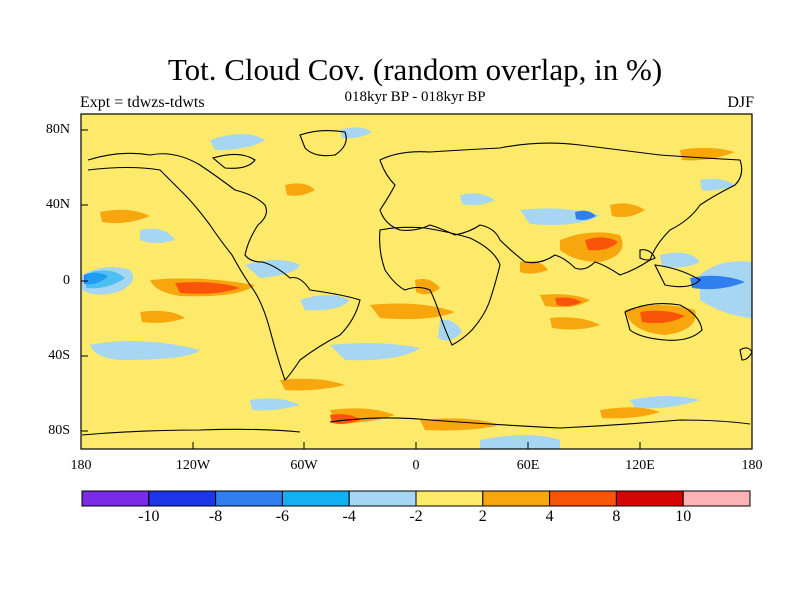 This screenshot has height=600, width=800. What do you see at coordinates (549, 516) in the screenshot?
I see `colorbar-label: 4` at bounding box center [549, 516].